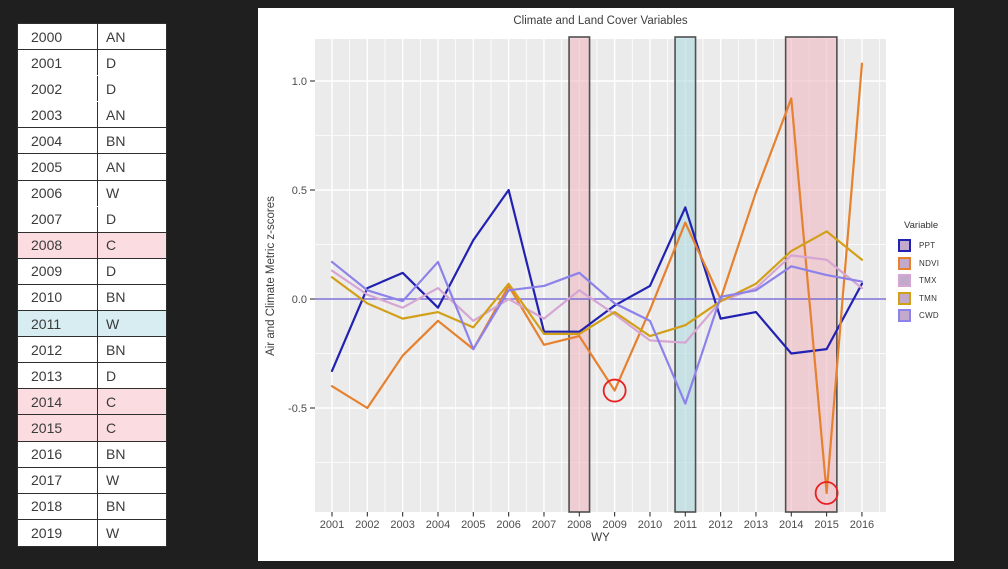 The width and height of the screenshot is (1008, 569). Describe the element at coordinates (58, 324) in the screenshot. I see `year-cell: 2011` at that location.